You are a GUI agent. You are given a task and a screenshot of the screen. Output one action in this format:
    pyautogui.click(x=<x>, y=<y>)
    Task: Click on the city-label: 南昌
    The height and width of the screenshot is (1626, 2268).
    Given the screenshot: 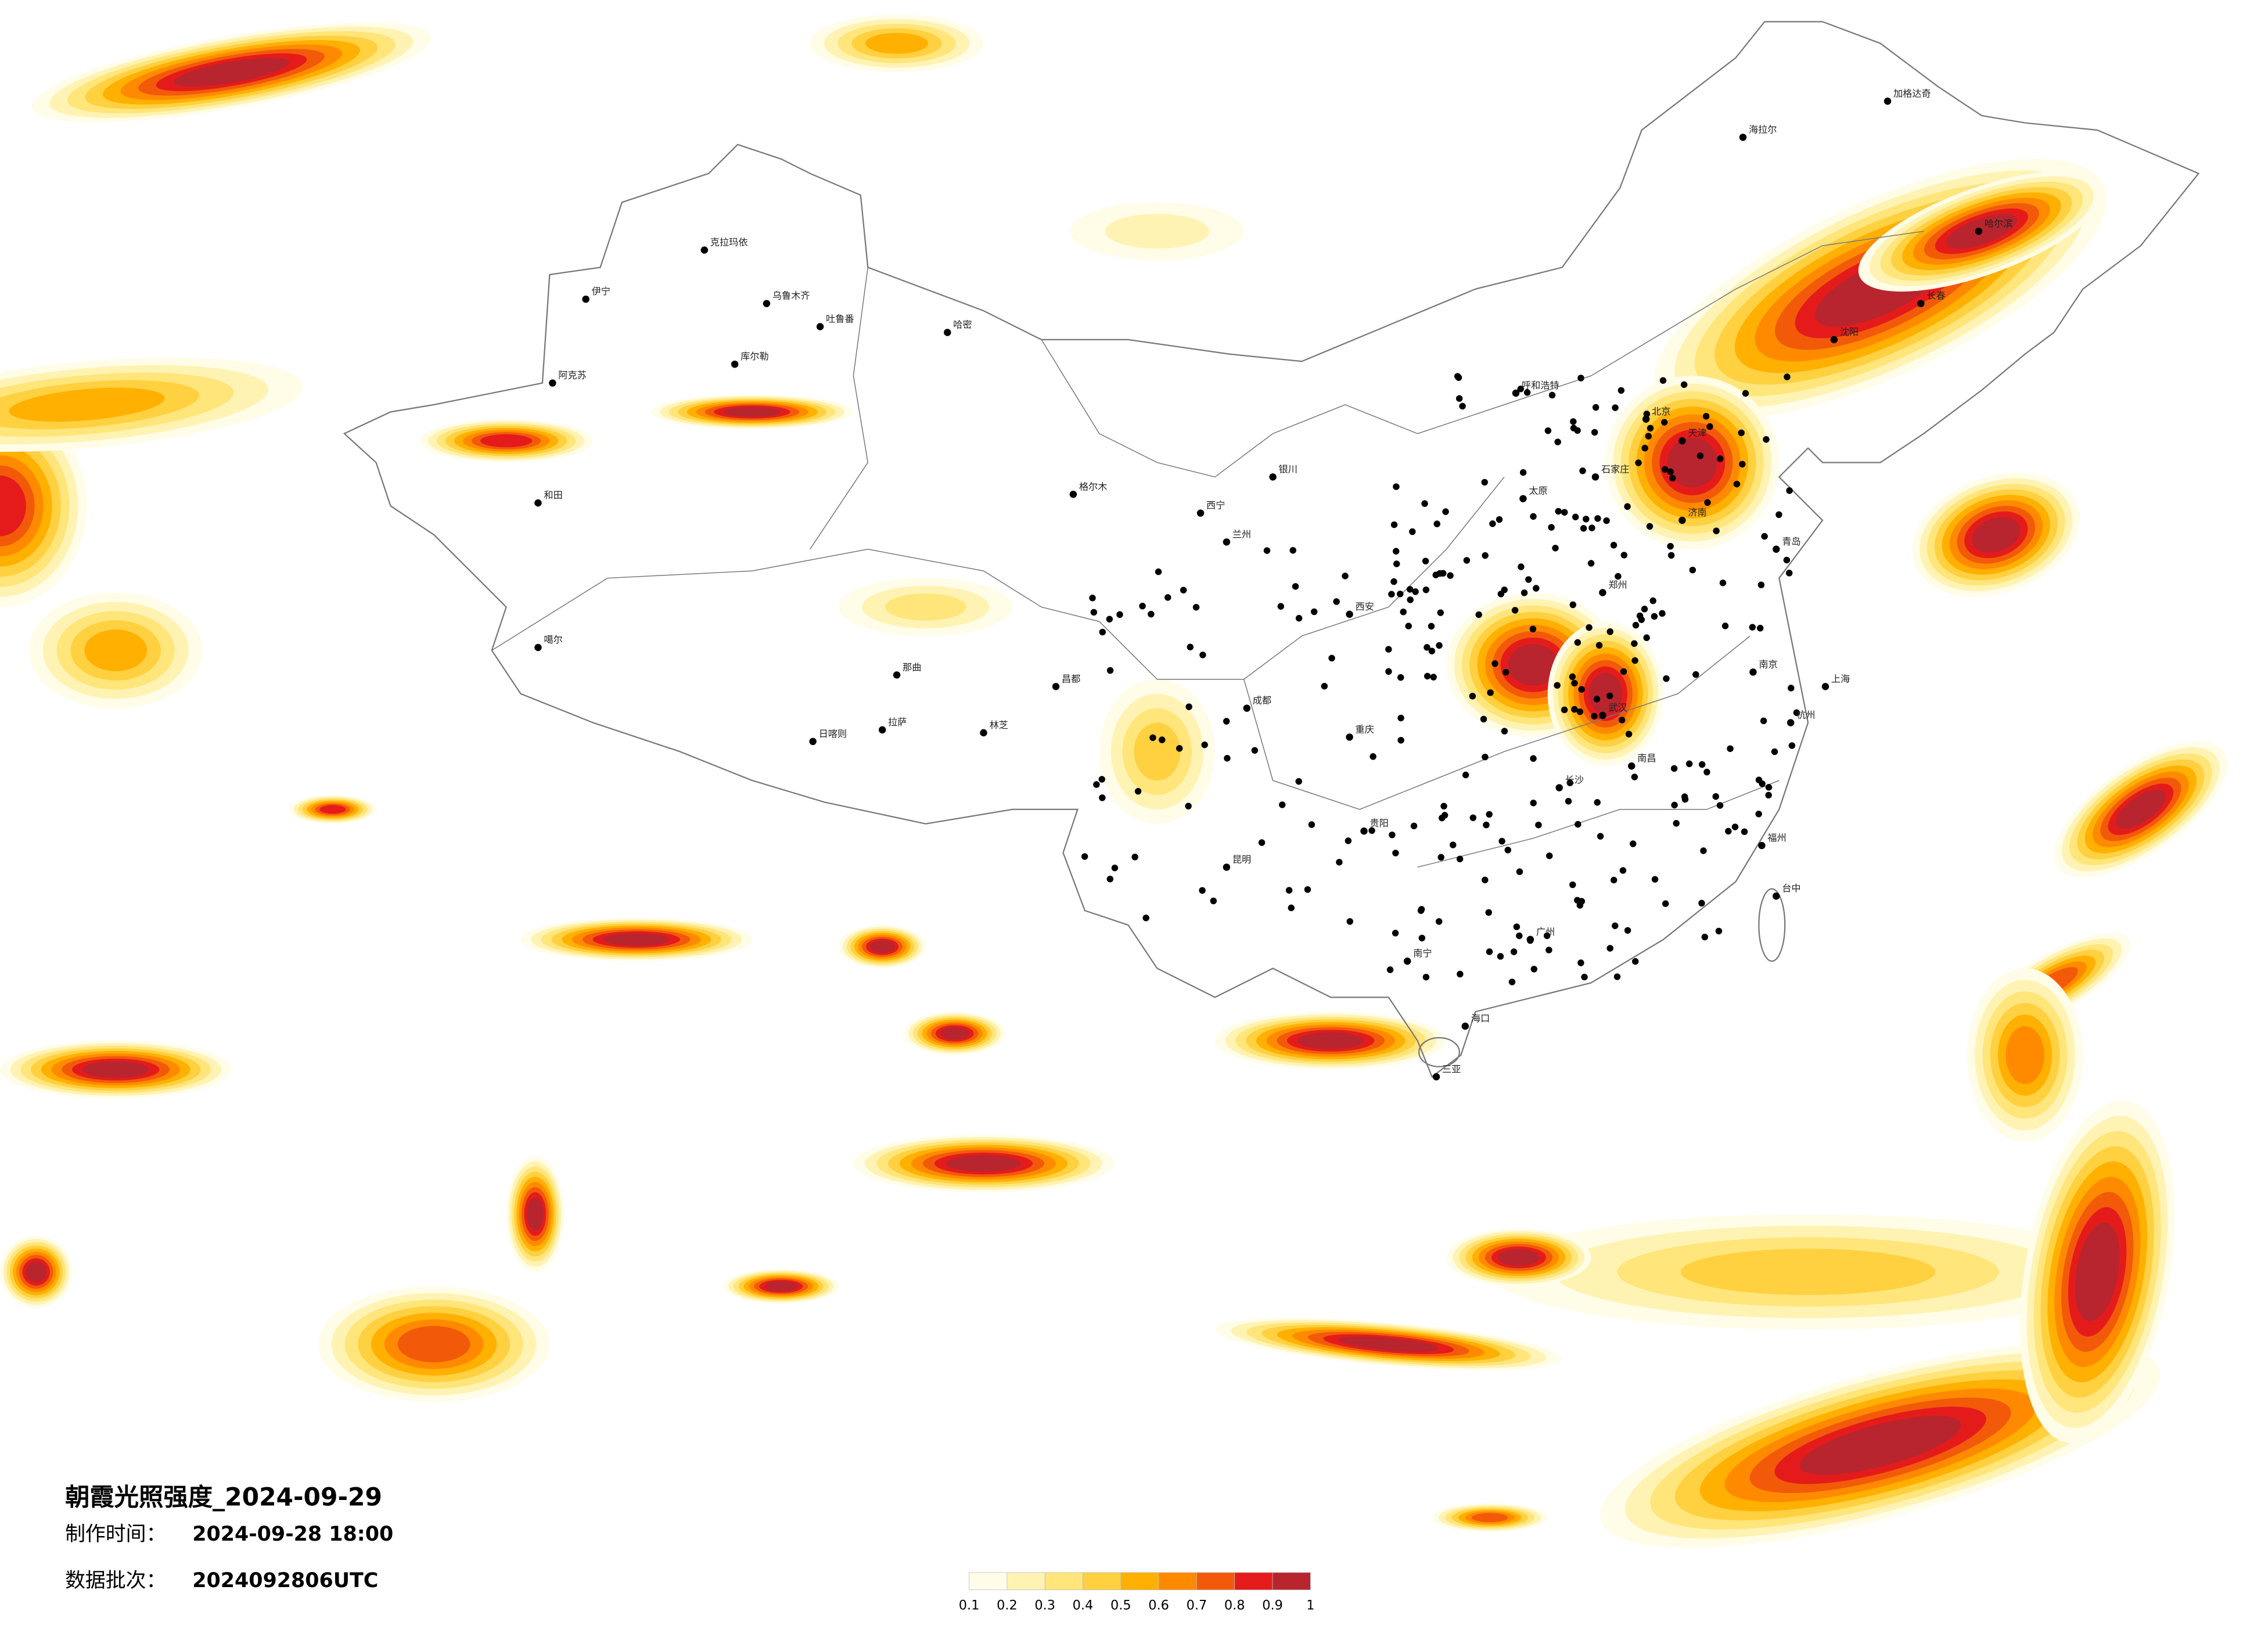 What is the action you would take?
    pyautogui.click(x=1646, y=758)
    